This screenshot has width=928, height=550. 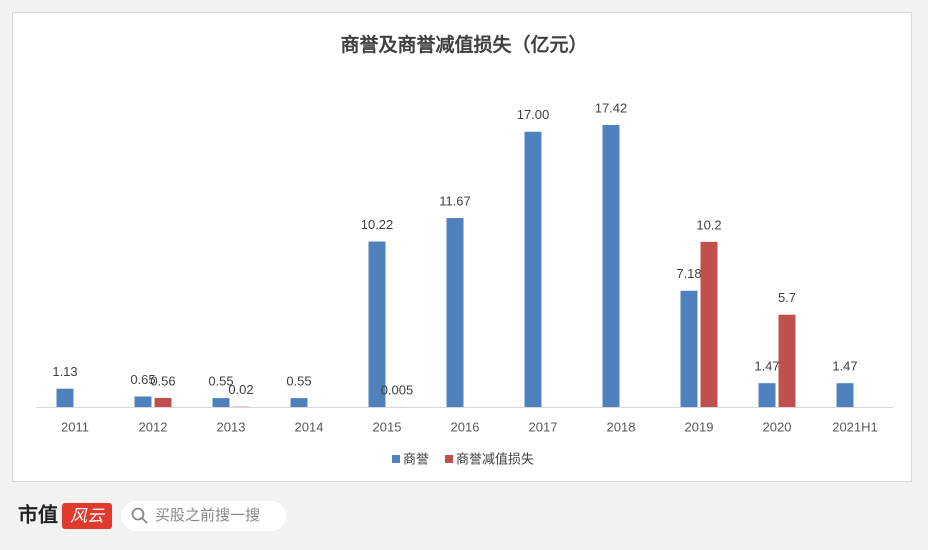 What do you see at coordinates (88, 515) in the screenshot?
I see `logo-badge: 风云` at bounding box center [88, 515].